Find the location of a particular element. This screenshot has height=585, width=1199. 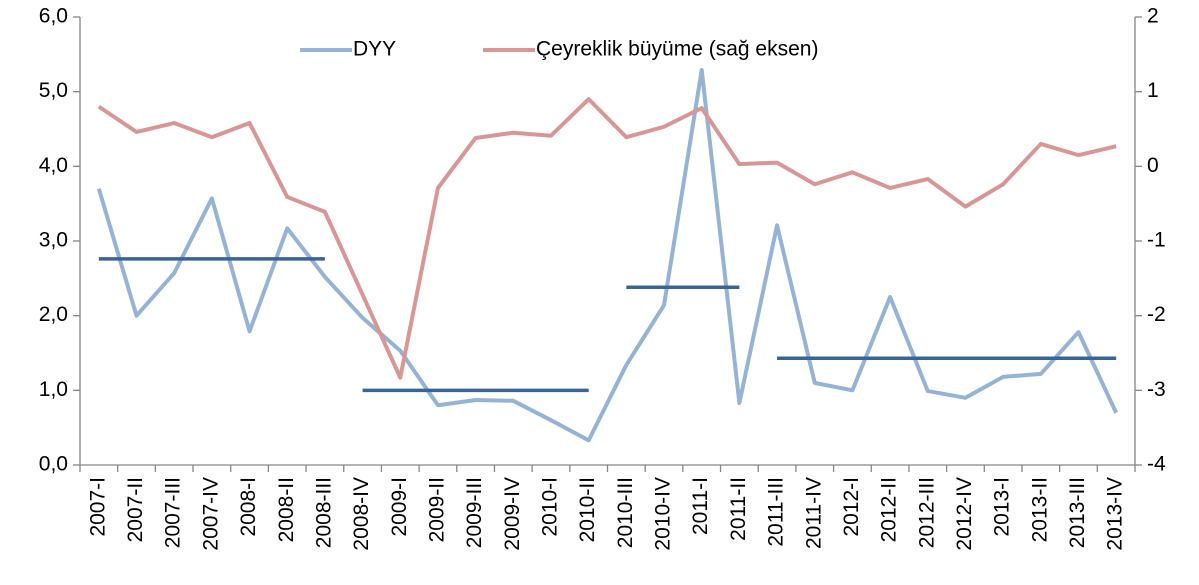

y-tick-label: 3,0 is located at coordinates (53, 240).